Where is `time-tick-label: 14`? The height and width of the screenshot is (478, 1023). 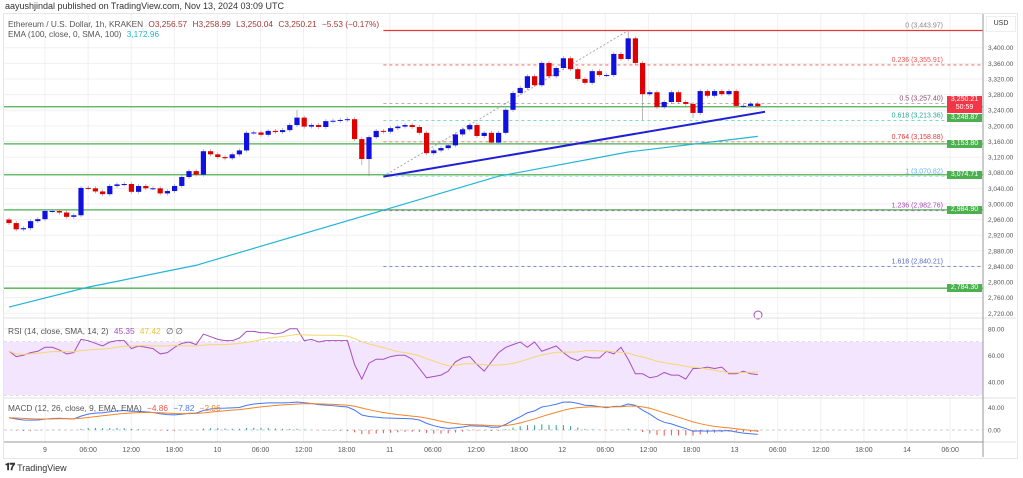
time-tick-label: 14 is located at coordinates (907, 450).